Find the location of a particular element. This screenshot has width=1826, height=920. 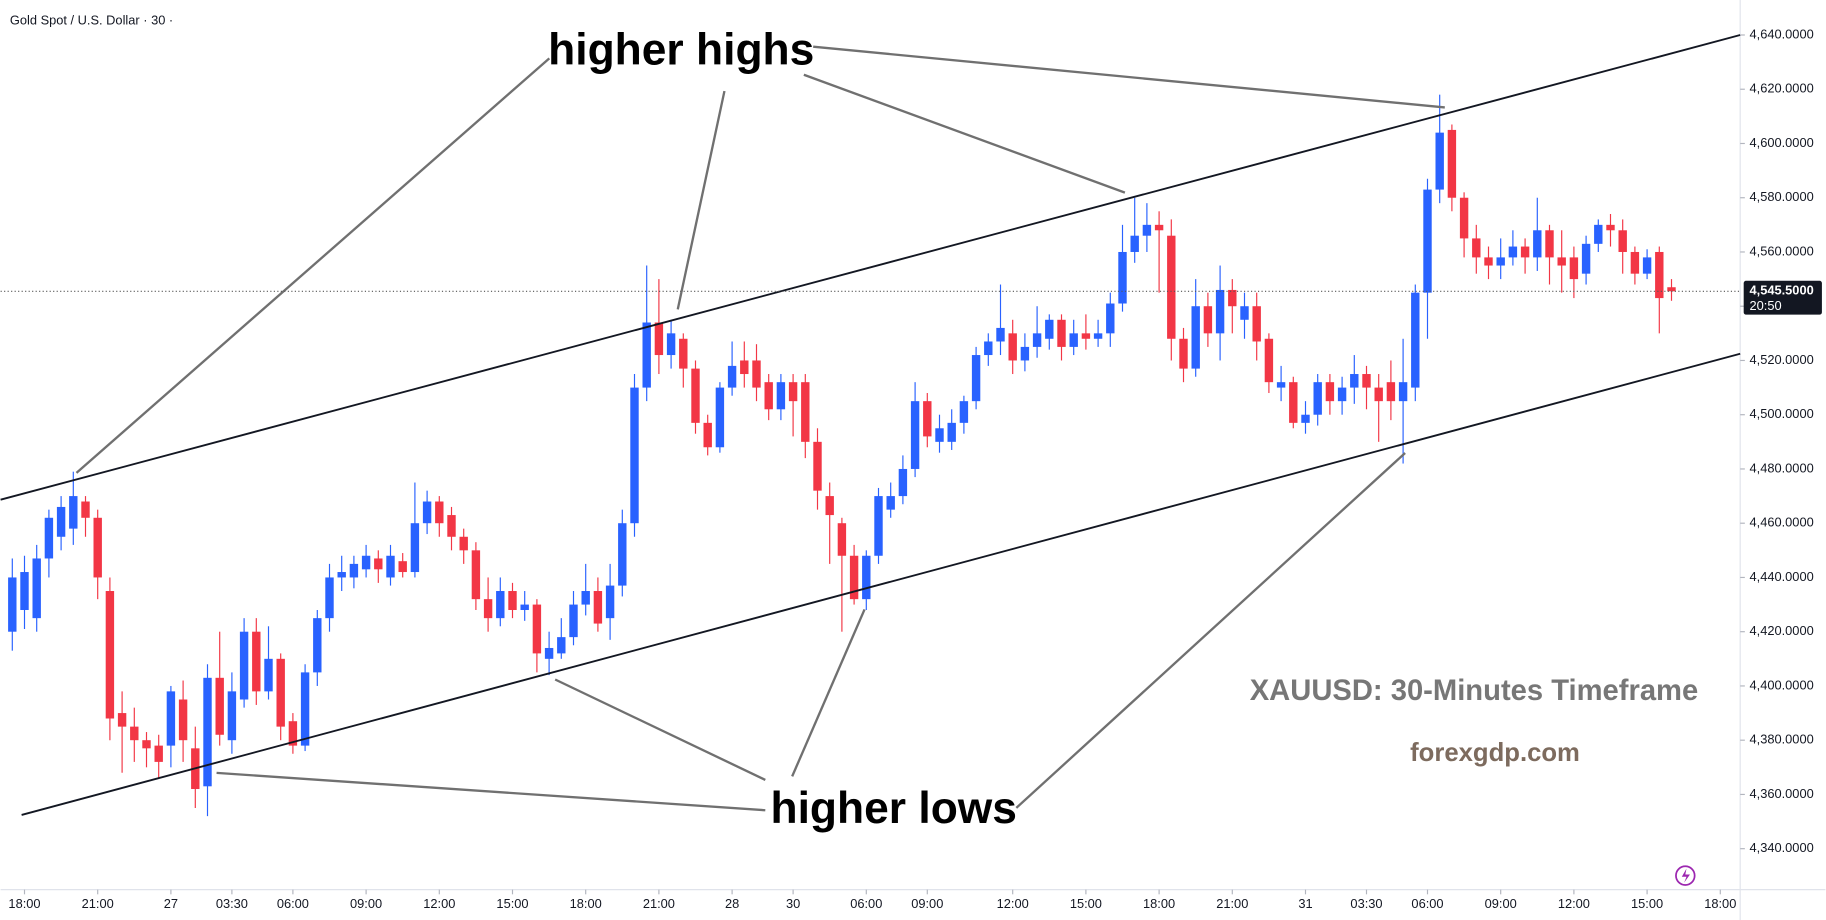

y-tick-label: 4,500.0000 is located at coordinates (1782, 413).